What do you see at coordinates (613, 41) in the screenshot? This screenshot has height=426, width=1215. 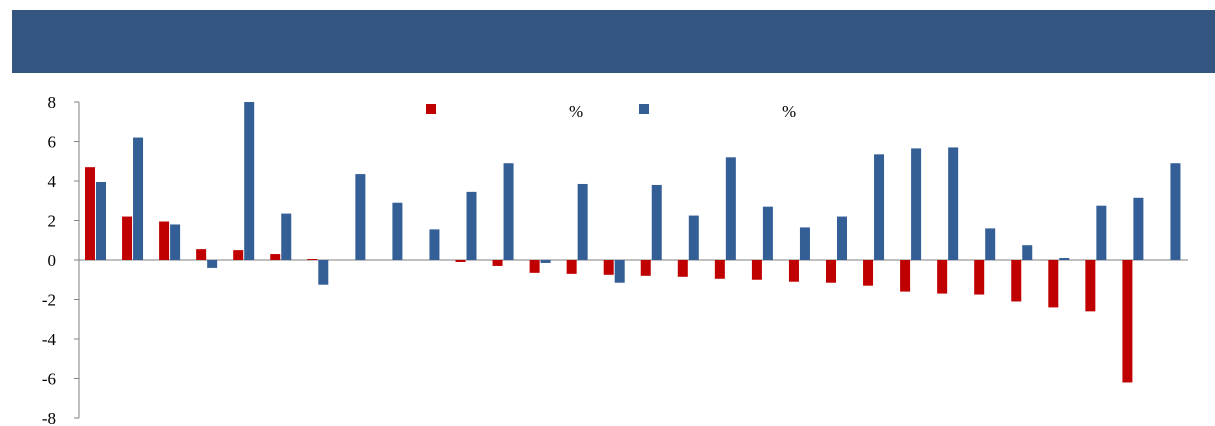 I see `header-band` at bounding box center [613, 41].